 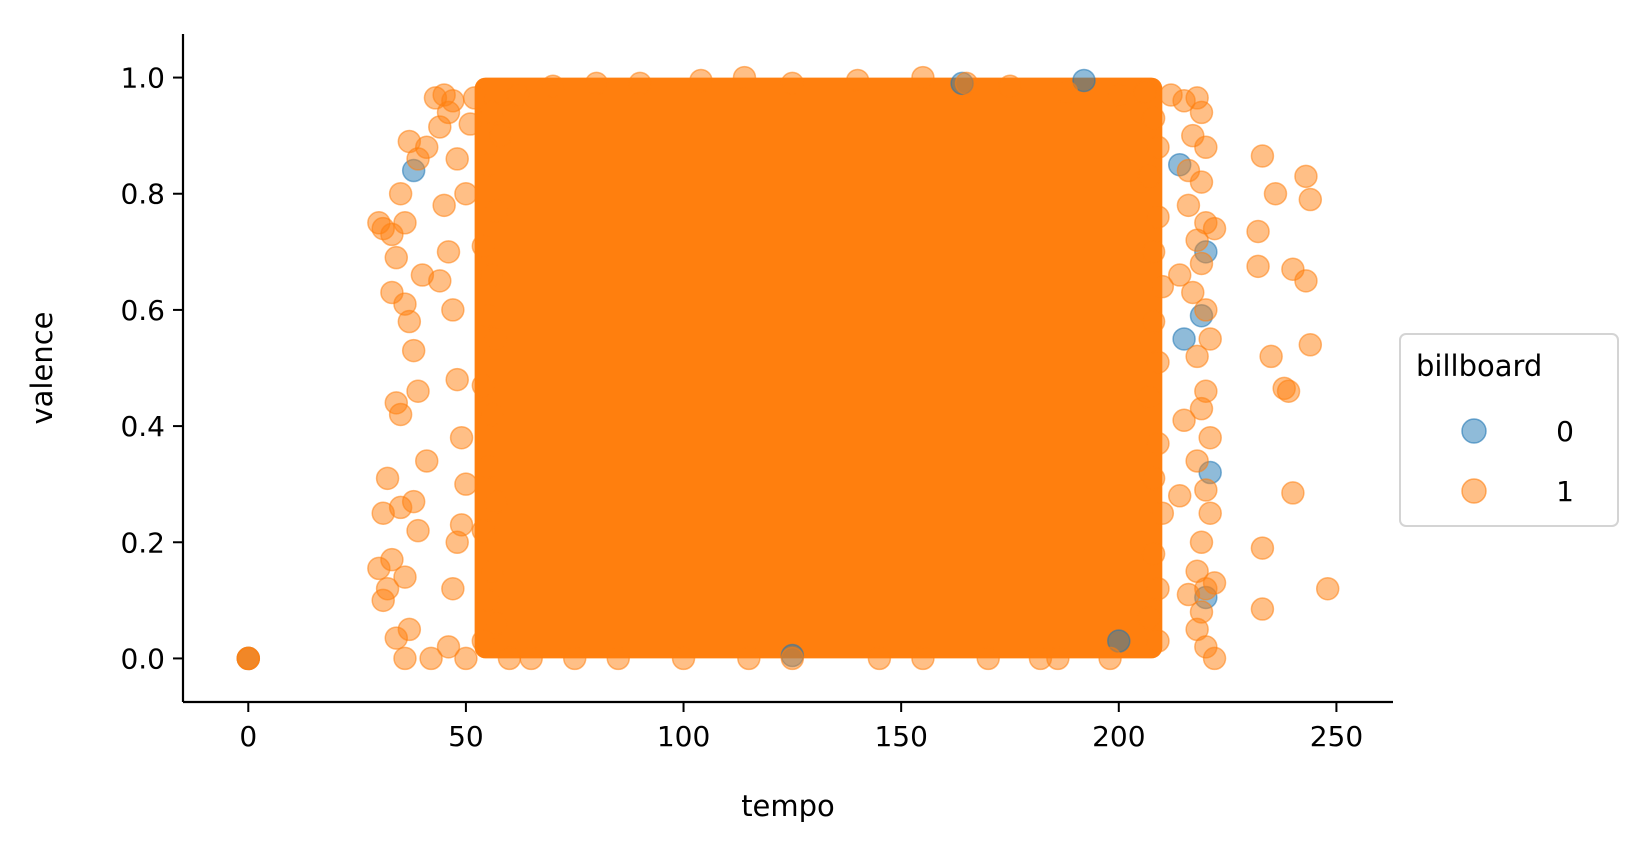 What do you see at coordinates (1565, 431) in the screenshot?
I see `legend-label-0: 0` at bounding box center [1565, 431].